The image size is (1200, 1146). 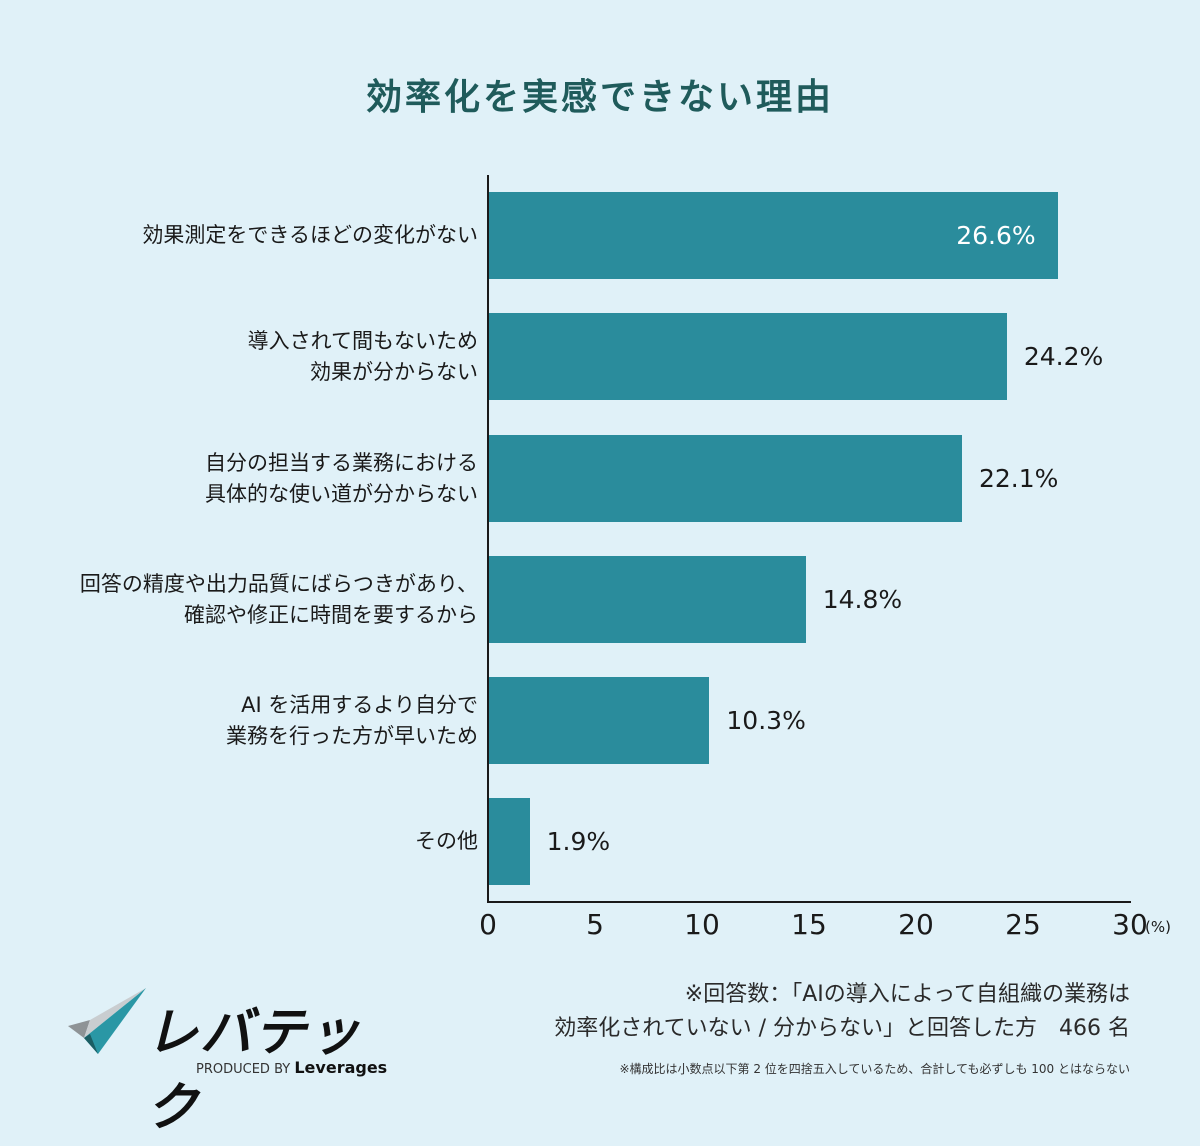 I want to click on category-label: その他, so click(x=446, y=841).